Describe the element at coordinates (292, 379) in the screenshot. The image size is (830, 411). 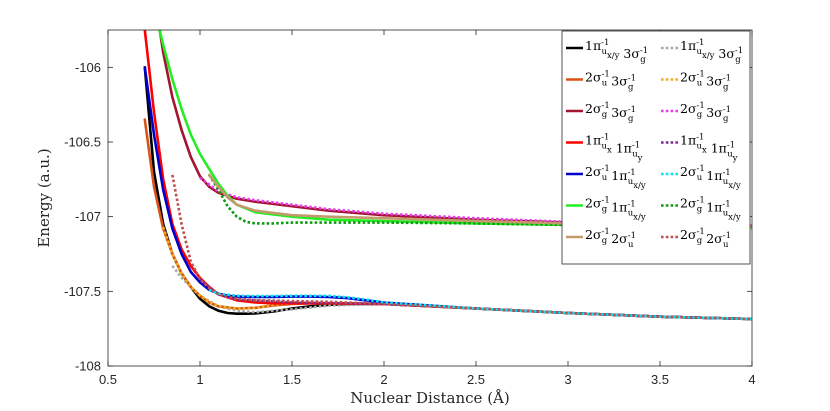
I see `x-tick-label: 1.5` at that location.